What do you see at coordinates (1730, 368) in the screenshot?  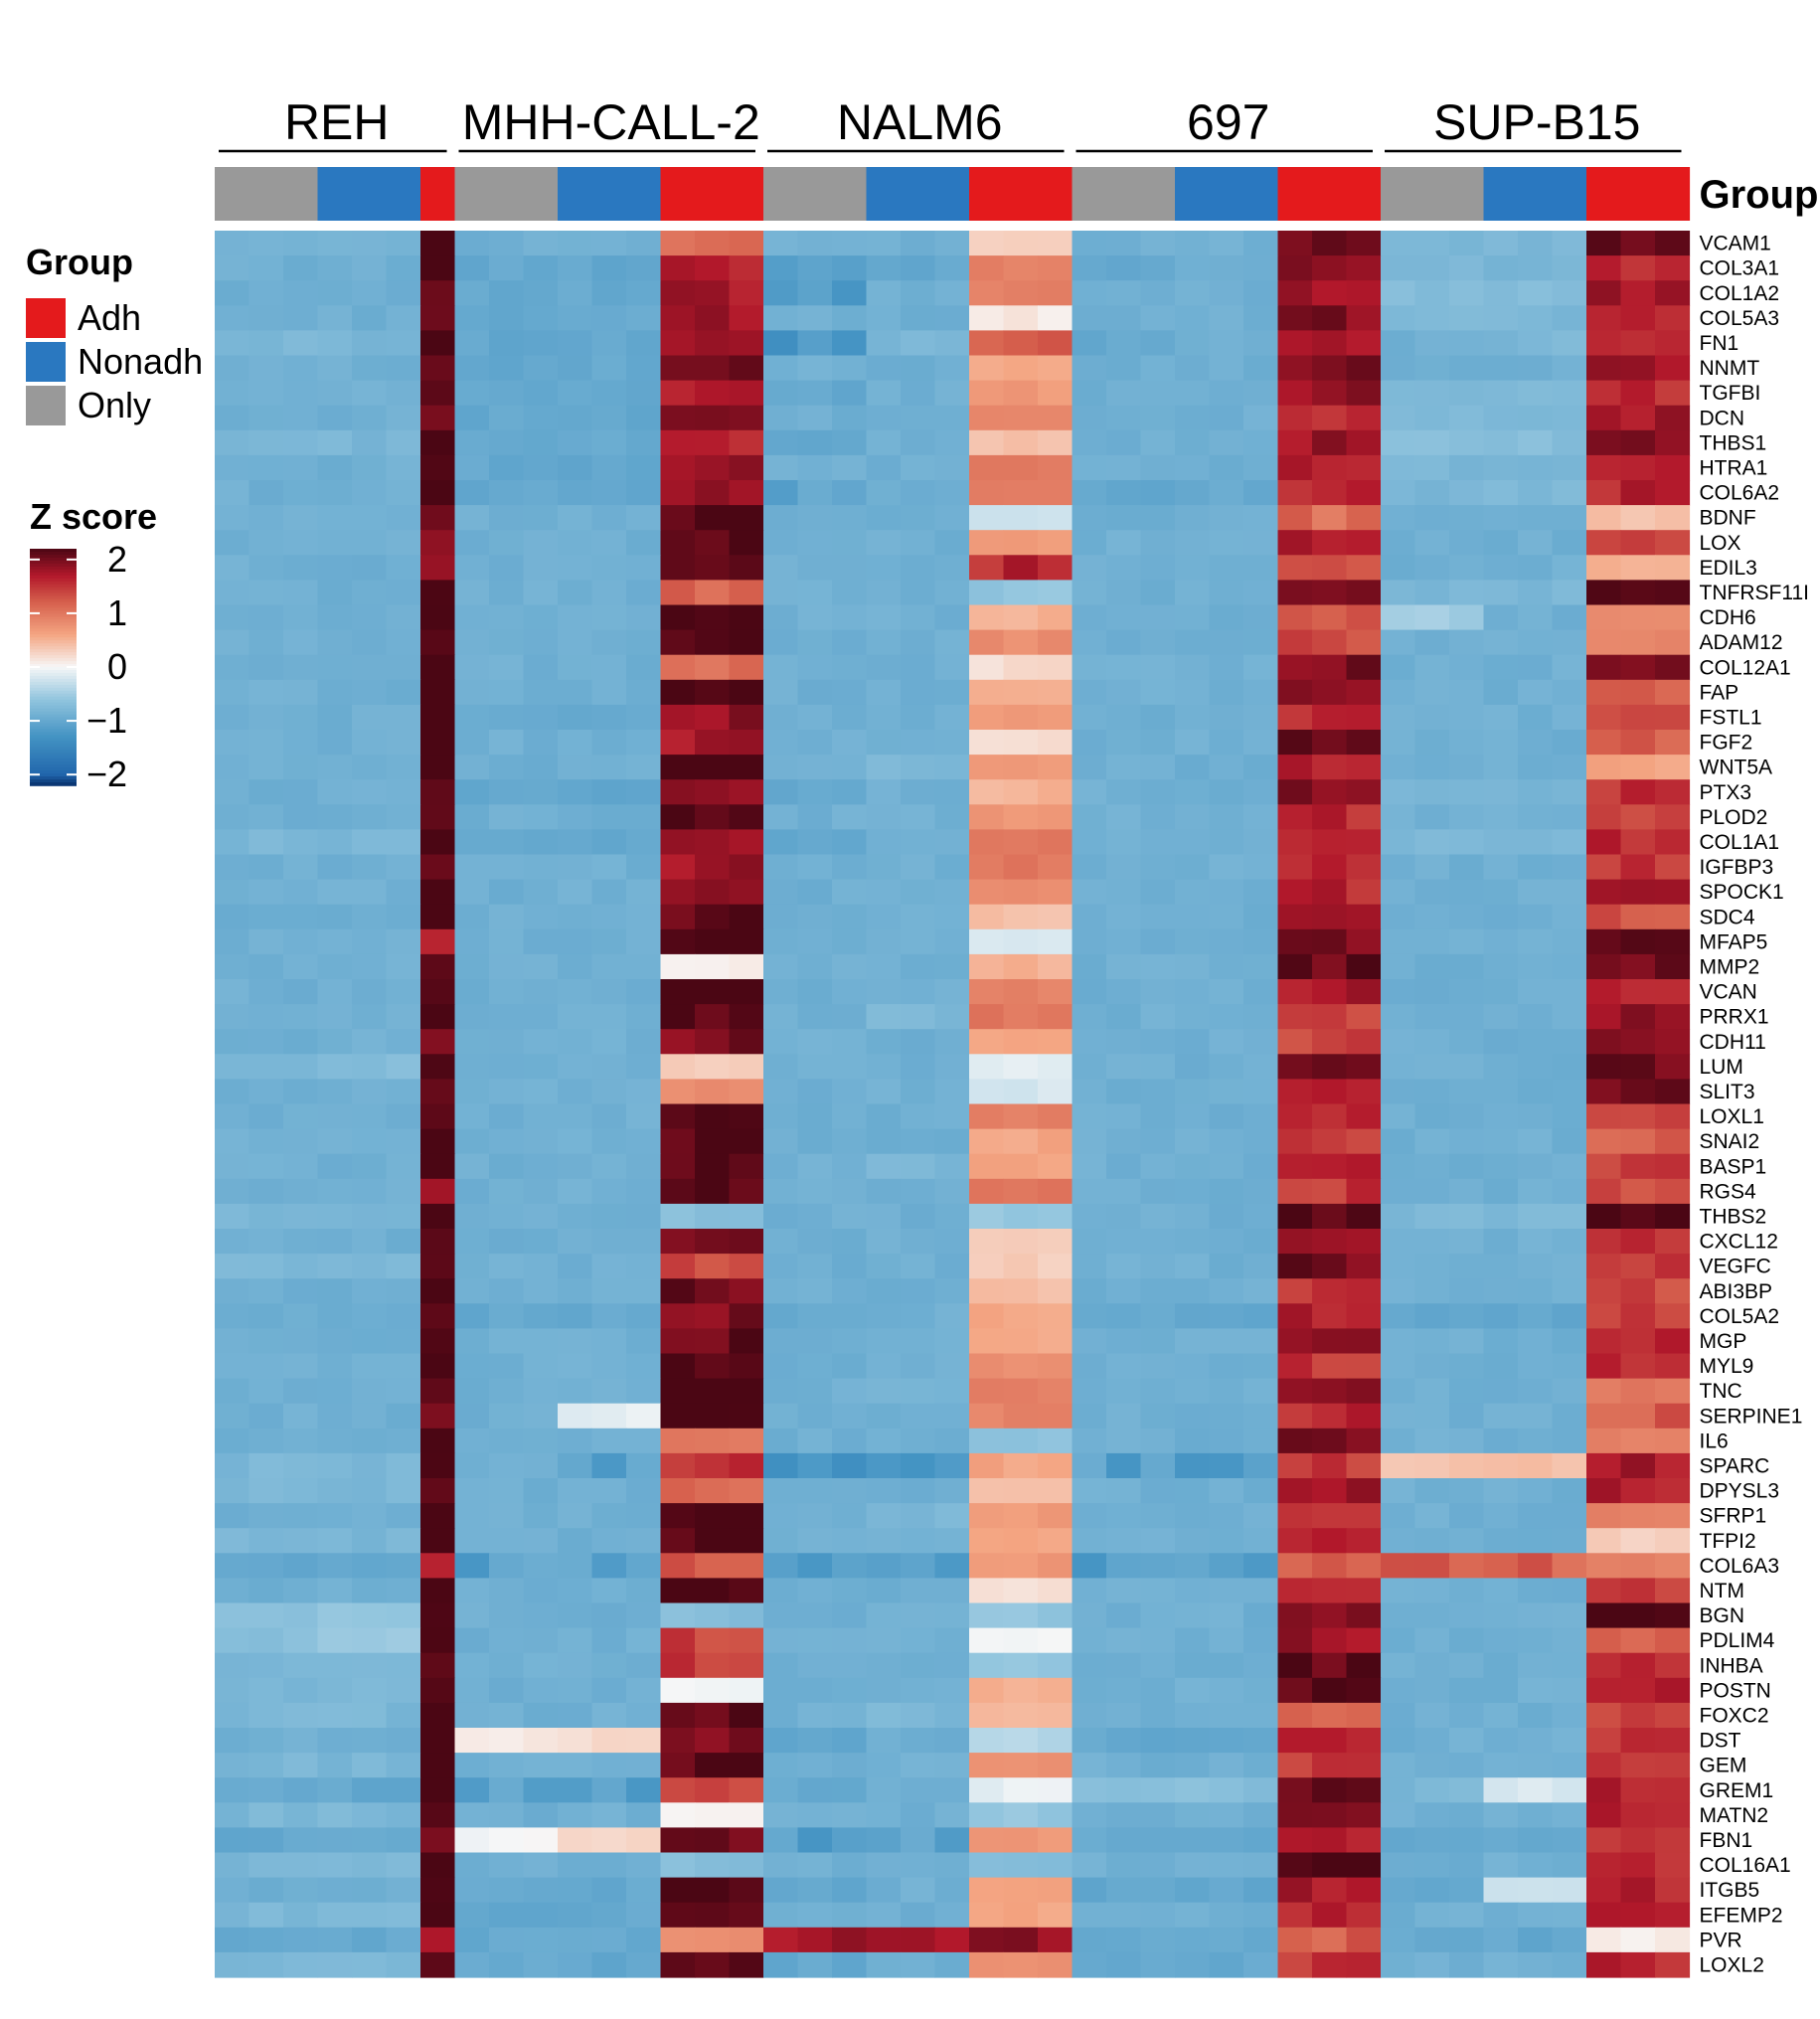 I see `gene-label: NNMT` at bounding box center [1730, 368].